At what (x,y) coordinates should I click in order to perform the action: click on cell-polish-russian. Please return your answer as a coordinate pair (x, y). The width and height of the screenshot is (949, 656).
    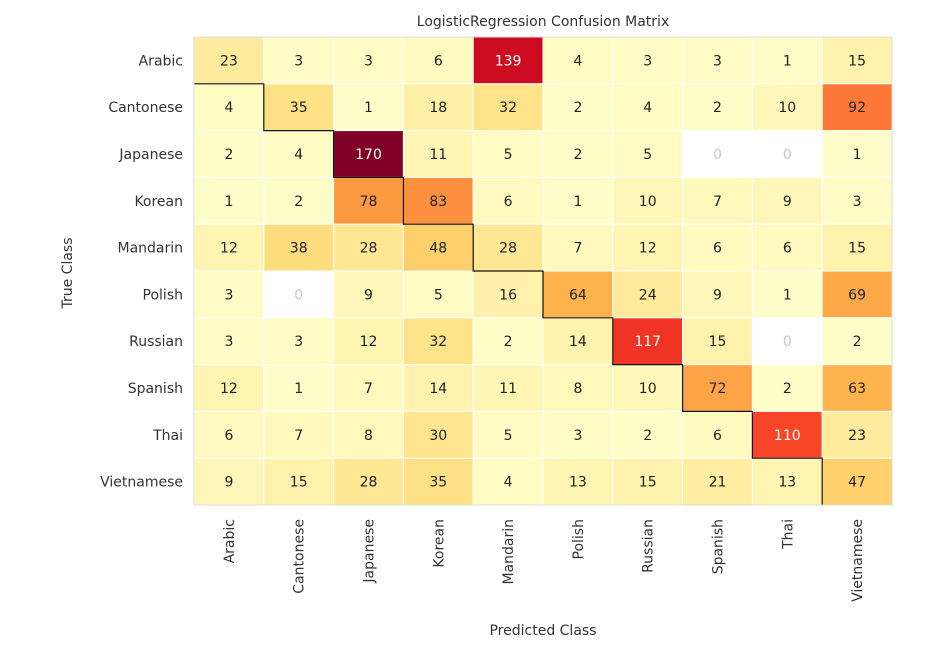
    Looking at the image, I should click on (648, 294).